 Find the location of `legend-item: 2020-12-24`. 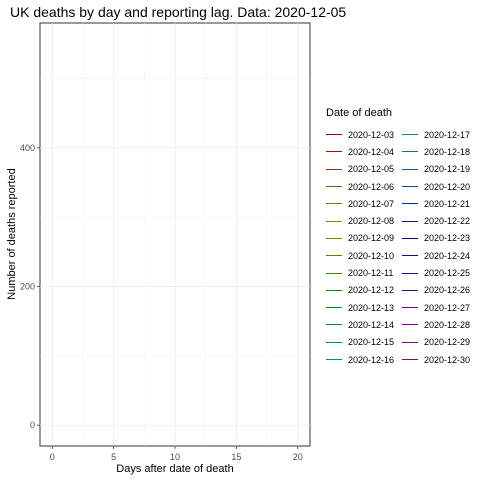

legend-item: 2020-12-24 is located at coordinates (440, 255).